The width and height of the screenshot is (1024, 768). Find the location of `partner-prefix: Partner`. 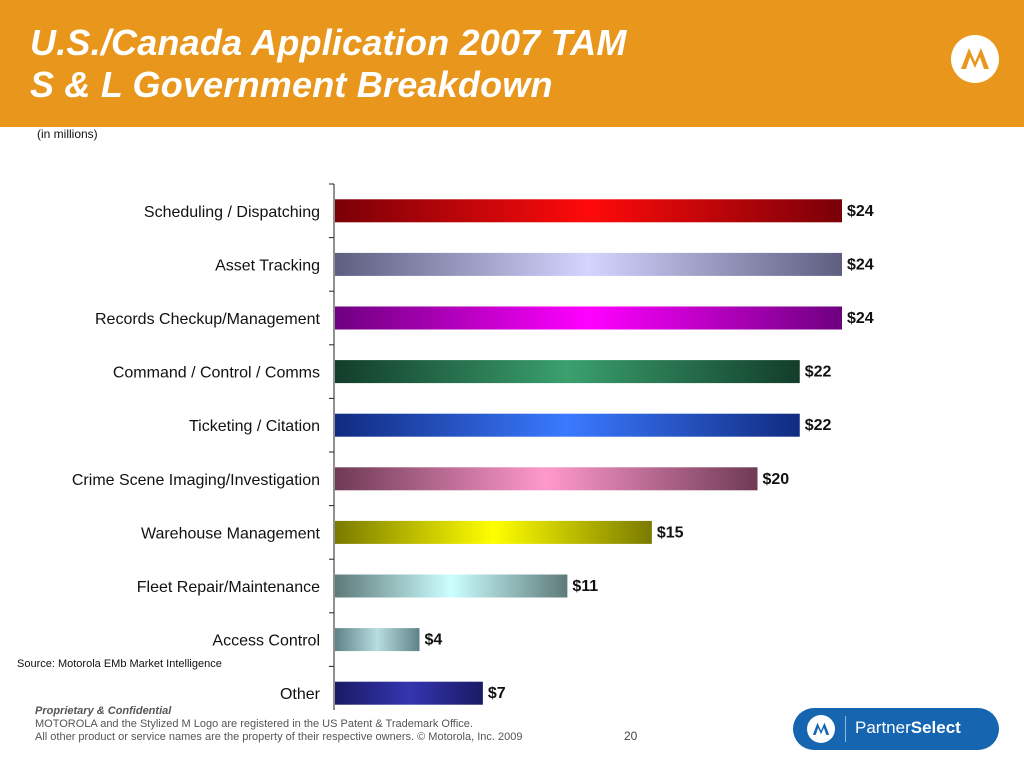

partner-prefix: Partner is located at coordinates (883, 727).